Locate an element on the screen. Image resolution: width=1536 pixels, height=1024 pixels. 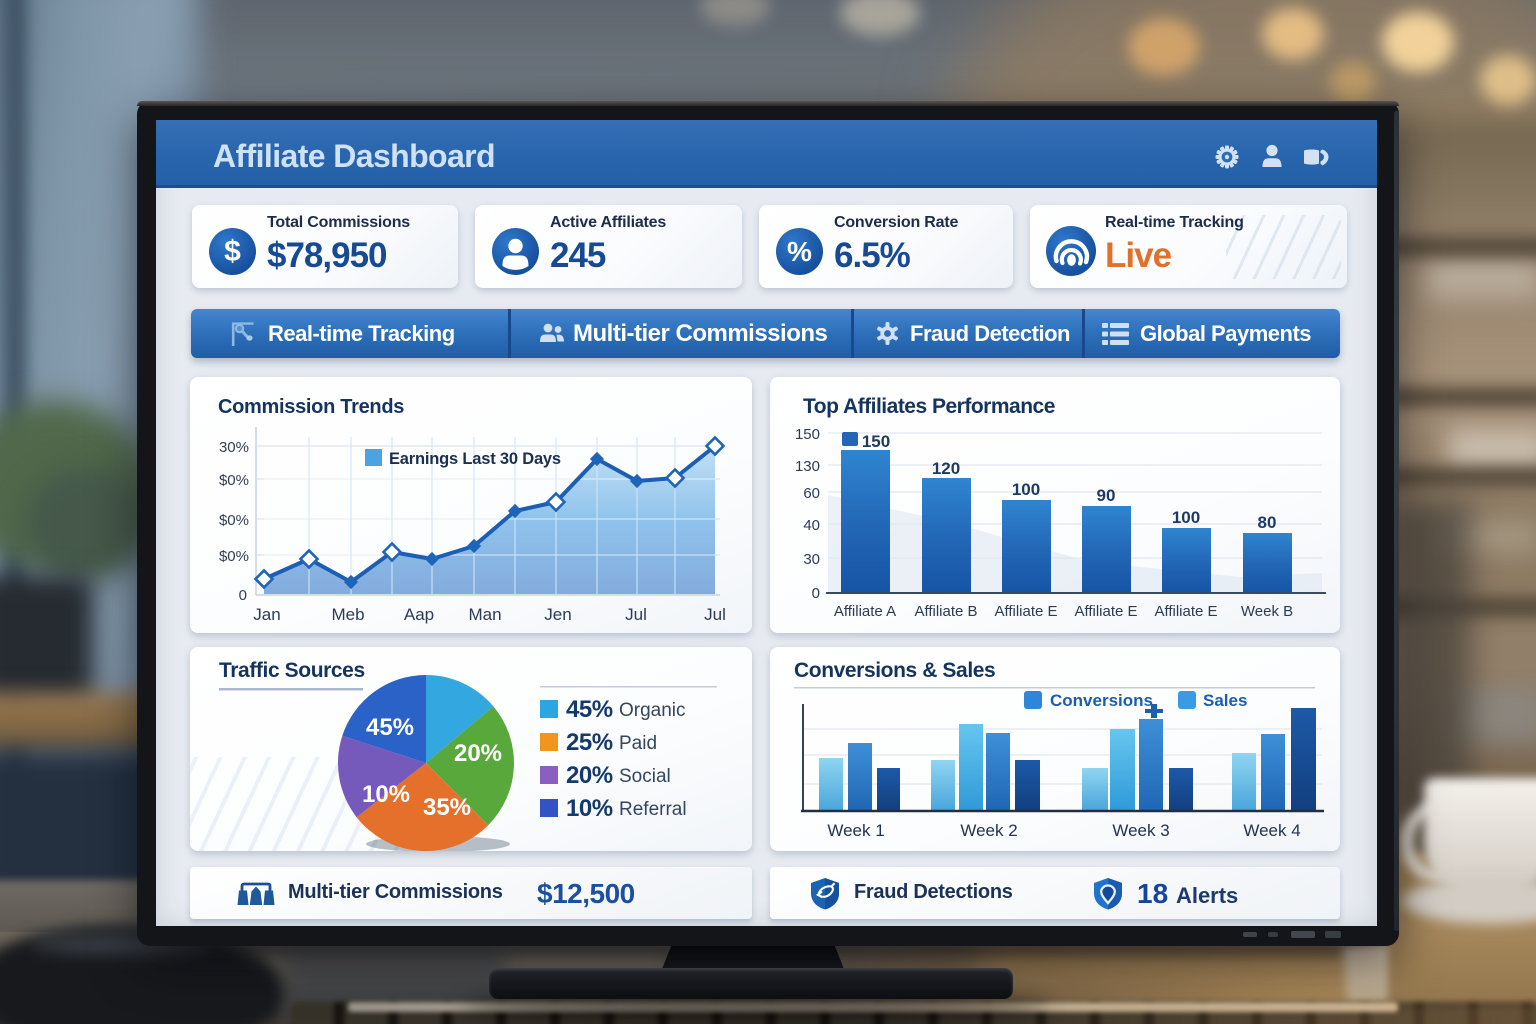
svg-text: Earnings Last 30 Days is located at coordinates (475, 459).